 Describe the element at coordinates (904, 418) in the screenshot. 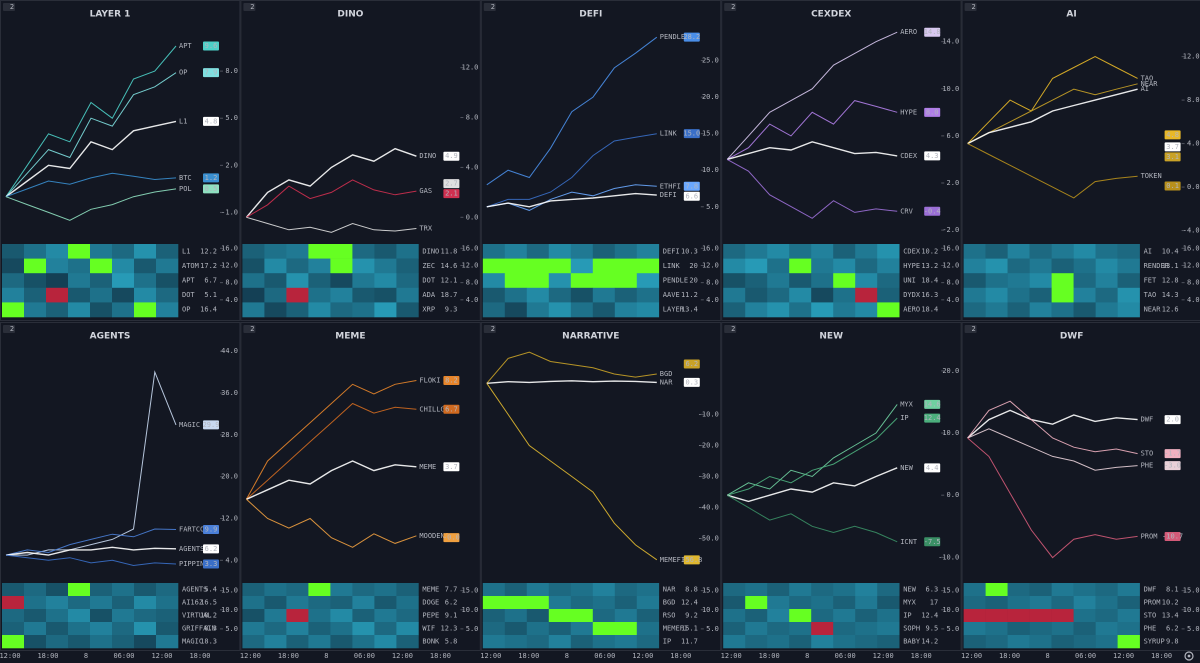

I see `series-name: IP` at that location.